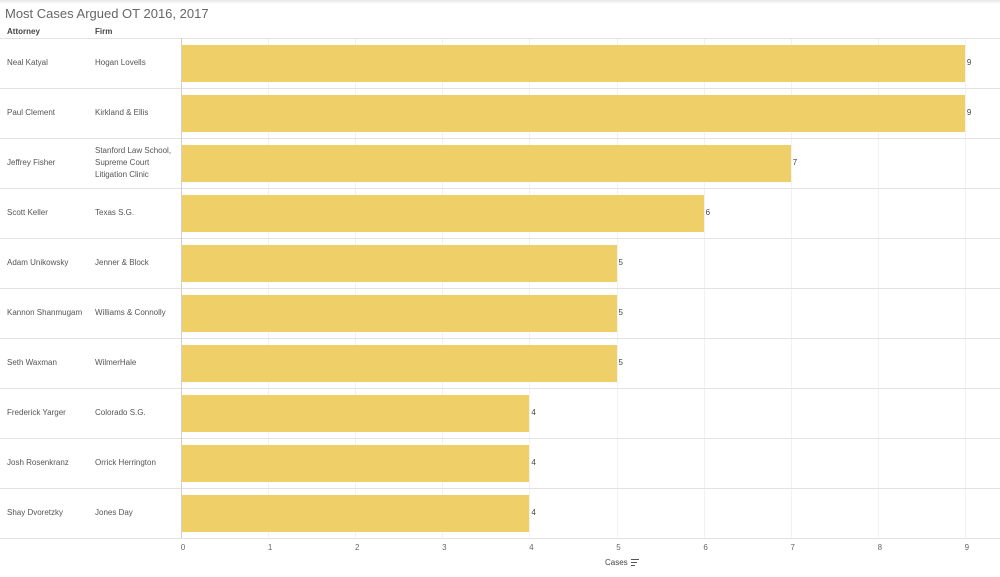 The image size is (1000, 577). Describe the element at coordinates (618, 547) in the screenshot. I see `x-tick-label: 5` at that location.